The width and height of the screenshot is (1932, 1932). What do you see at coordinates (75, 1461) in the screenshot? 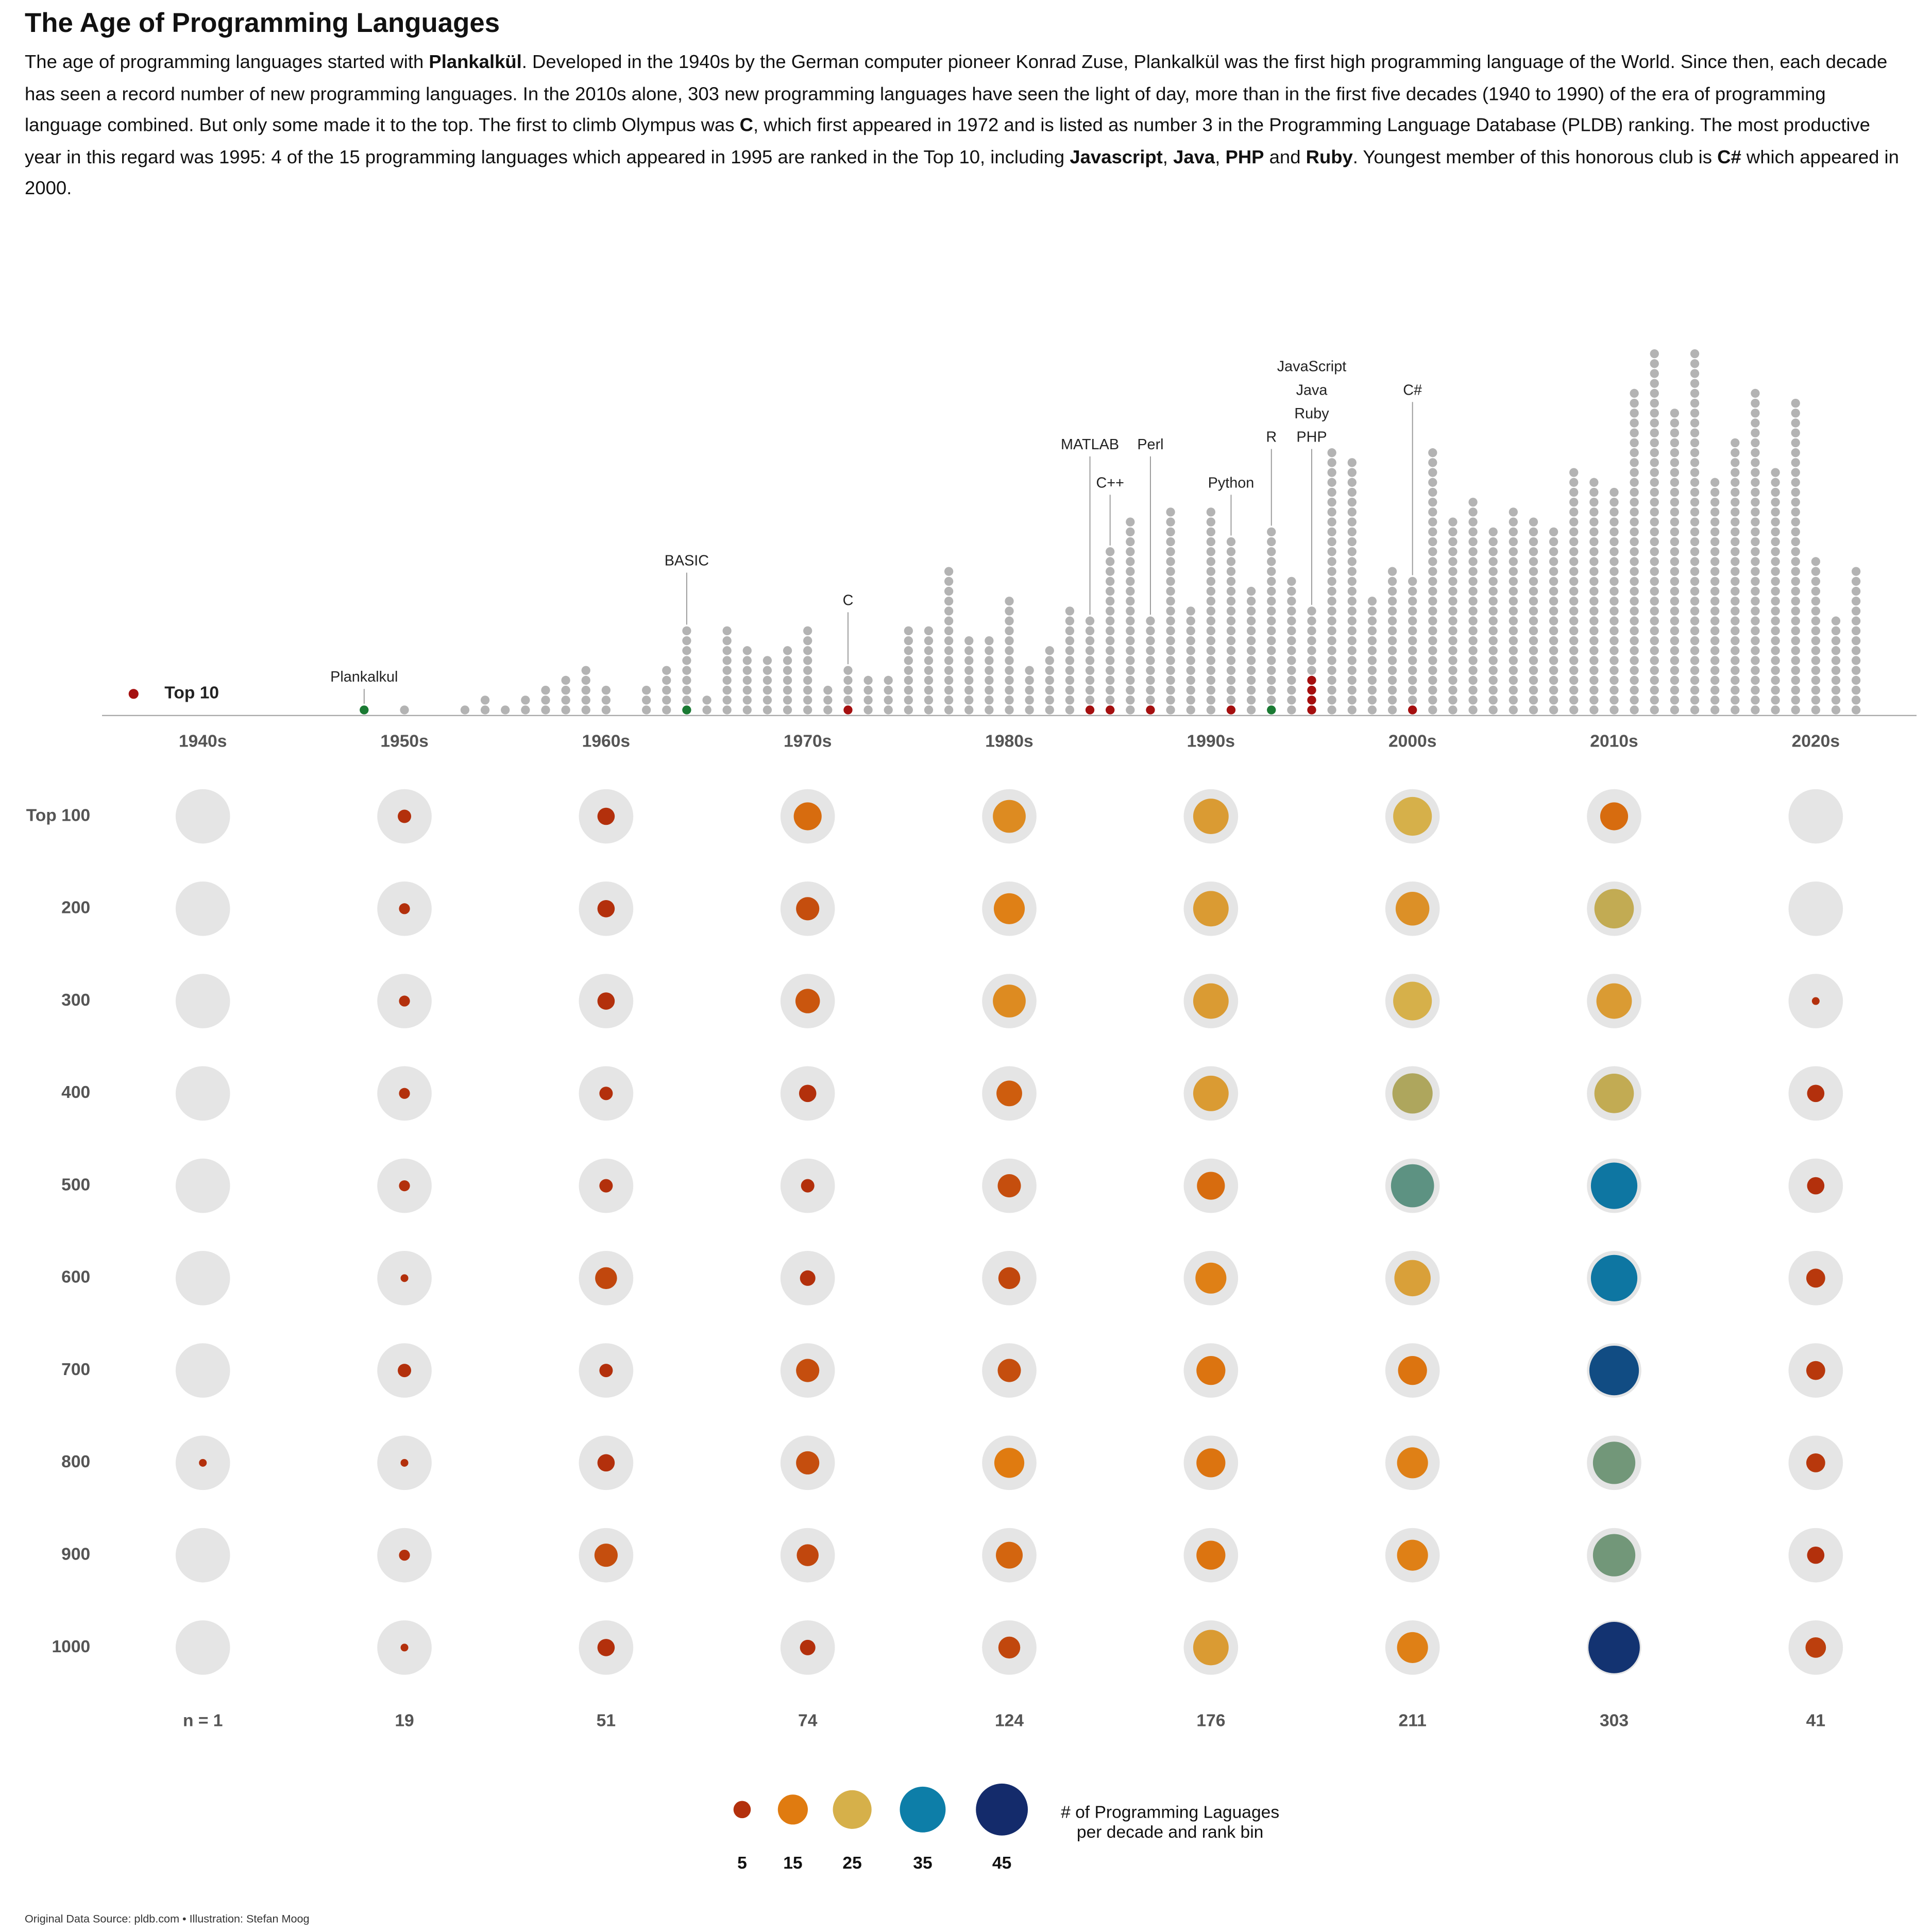
I see `row-label: 800` at bounding box center [75, 1461].